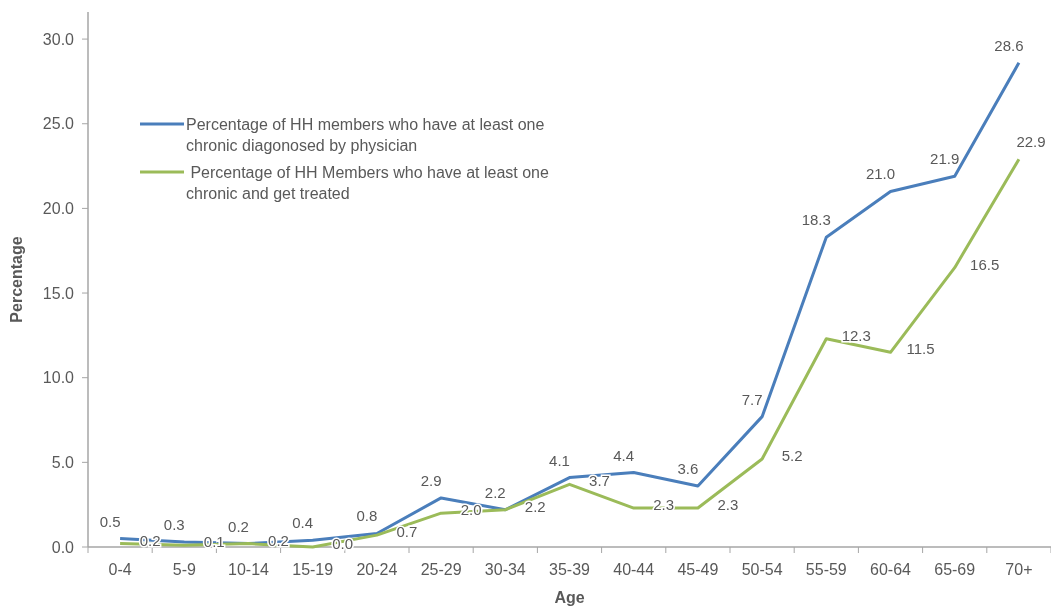 Image resolution: width=1051 pixels, height=609 pixels. I want to click on data-label: 11.5, so click(920, 349).